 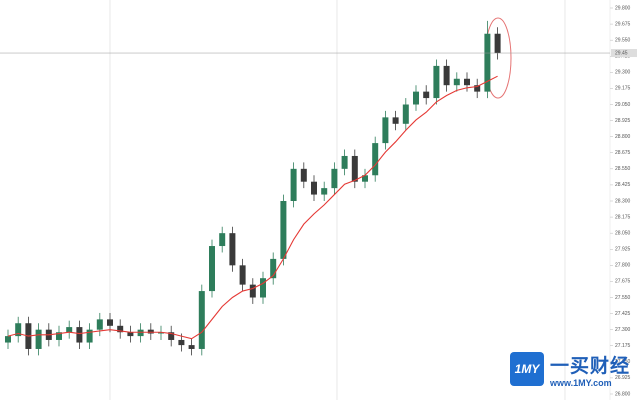 What do you see at coordinates (623, 137) in the screenshot?
I see `y-tick-label: 28.800` at bounding box center [623, 137].